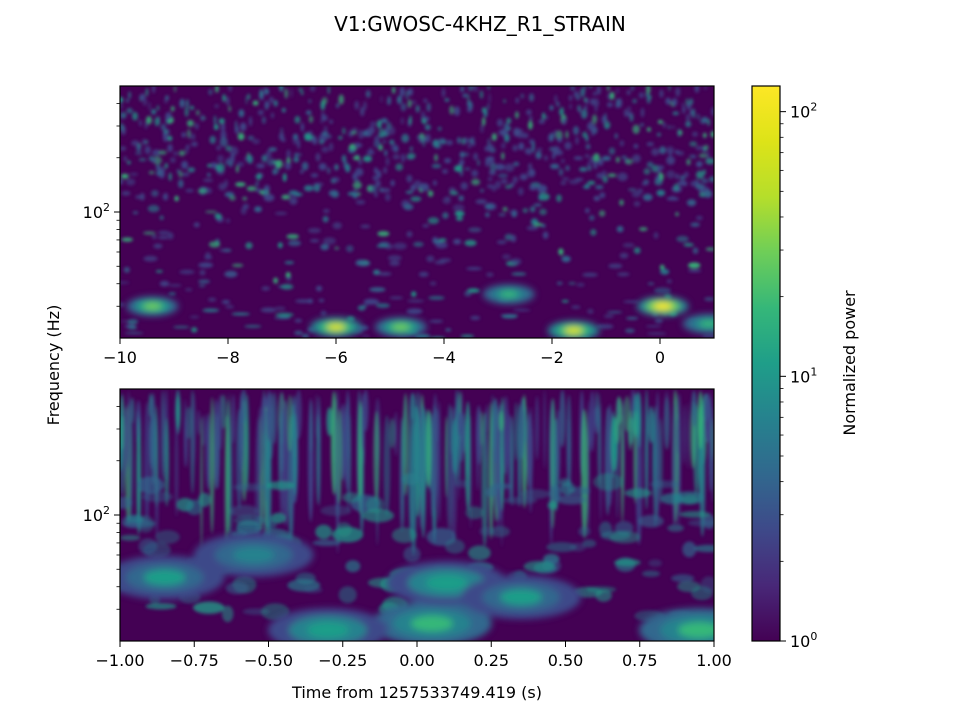 The width and height of the screenshot is (960, 720). Describe the element at coordinates (766, 363) in the screenshot. I see `colorbar-gradient` at that location.